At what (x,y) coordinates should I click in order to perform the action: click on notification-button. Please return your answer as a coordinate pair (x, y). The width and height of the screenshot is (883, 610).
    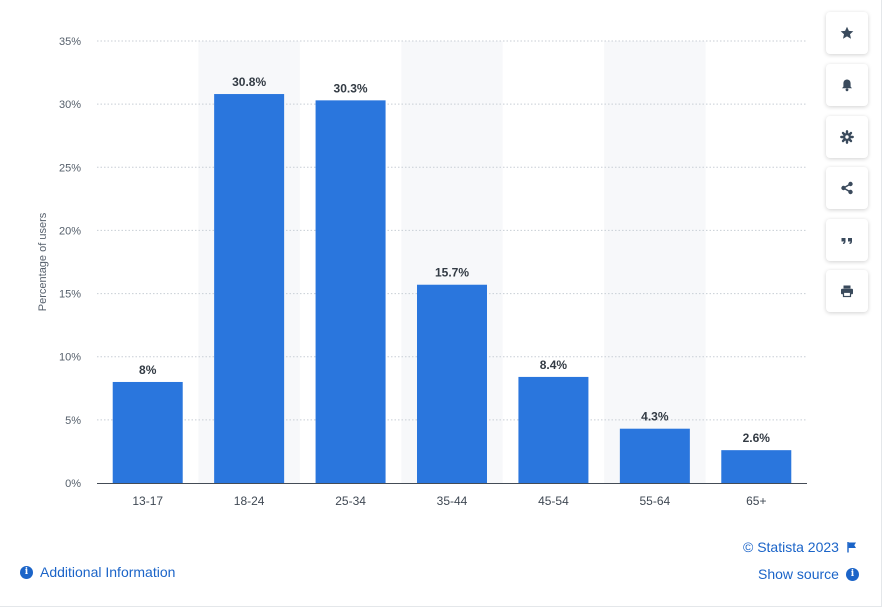
    Looking at the image, I should click on (847, 85).